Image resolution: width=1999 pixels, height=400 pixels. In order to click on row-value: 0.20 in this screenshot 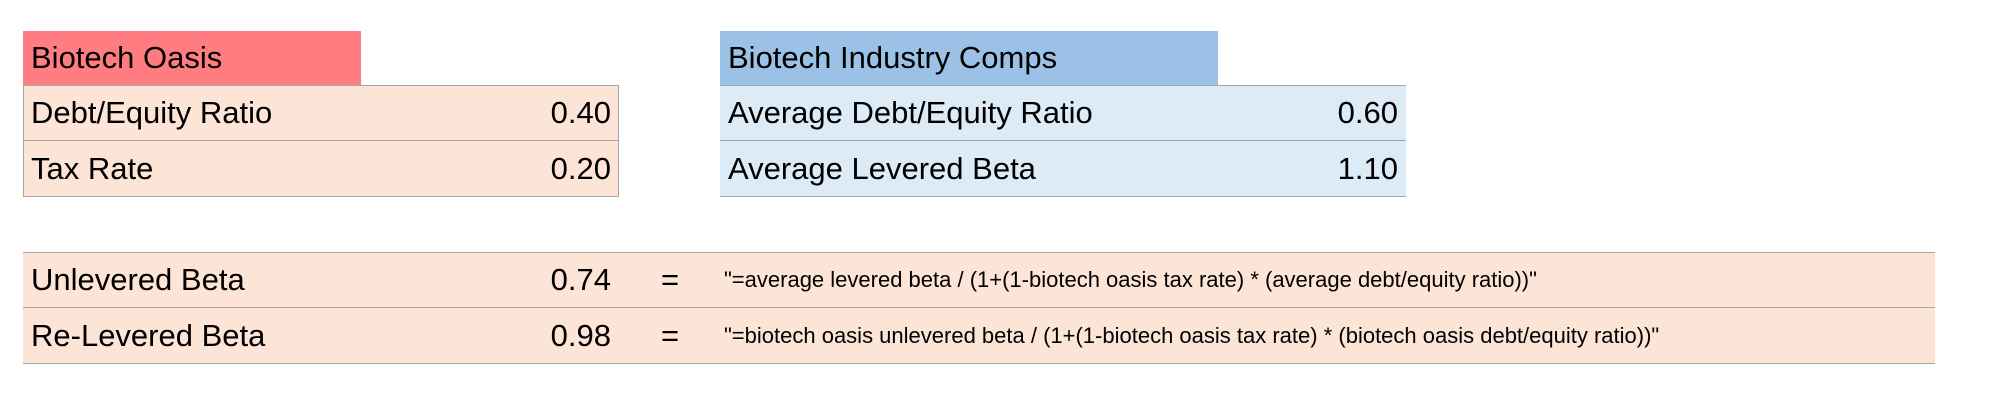, I will do `click(580, 168)`.